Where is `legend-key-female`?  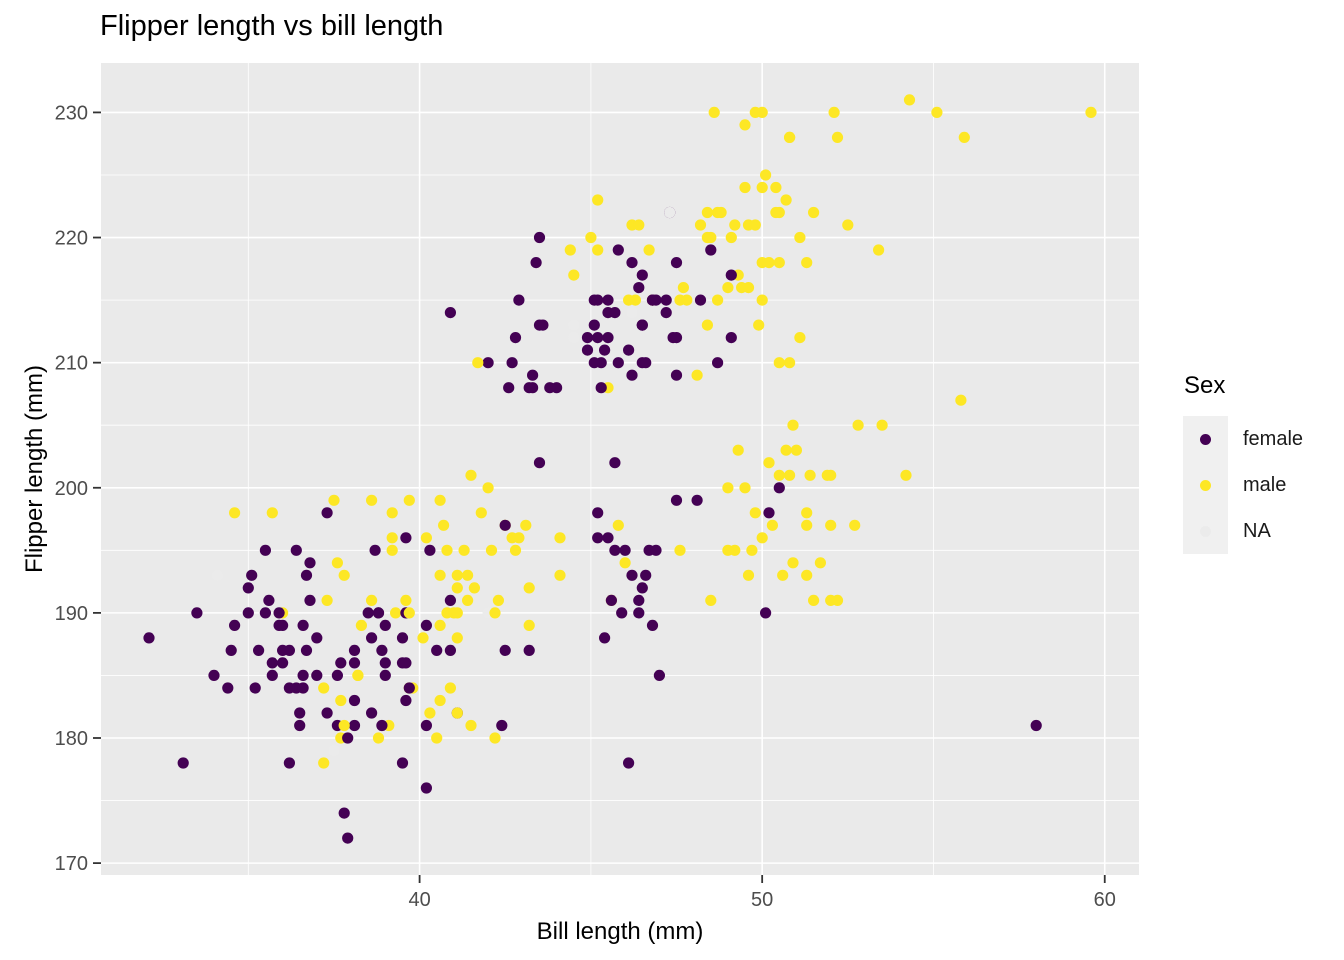
legend-key-female is located at coordinates (1205, 439).